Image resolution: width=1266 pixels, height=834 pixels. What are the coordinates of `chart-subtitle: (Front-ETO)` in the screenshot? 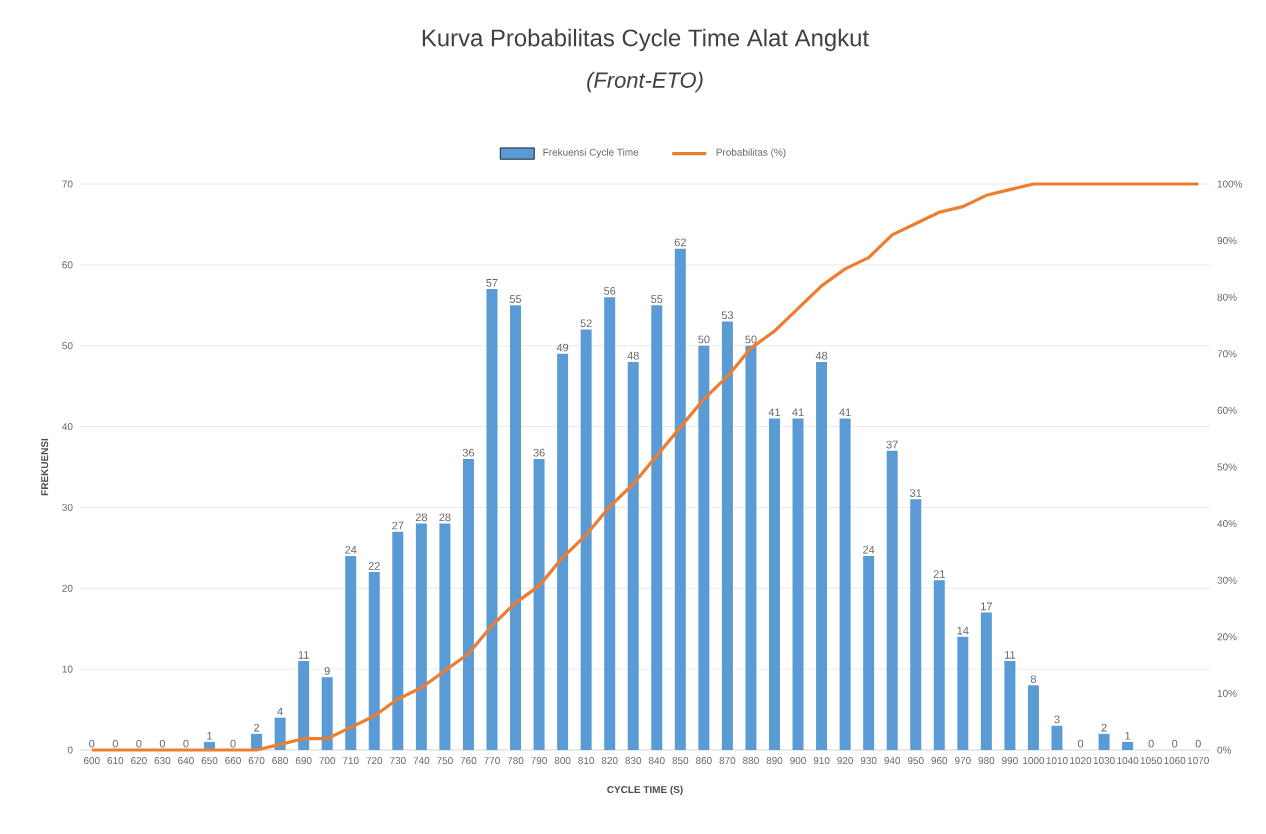 It's located at (645, 82).